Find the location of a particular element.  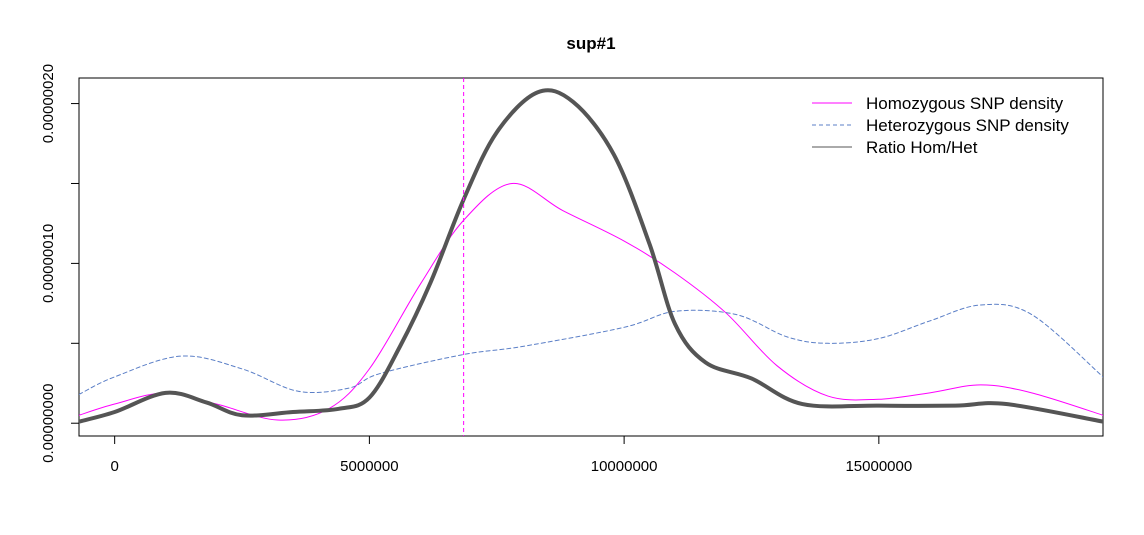

x-axis: 0 5000000 10000000 15000000 is located at coordinates (511, 455).